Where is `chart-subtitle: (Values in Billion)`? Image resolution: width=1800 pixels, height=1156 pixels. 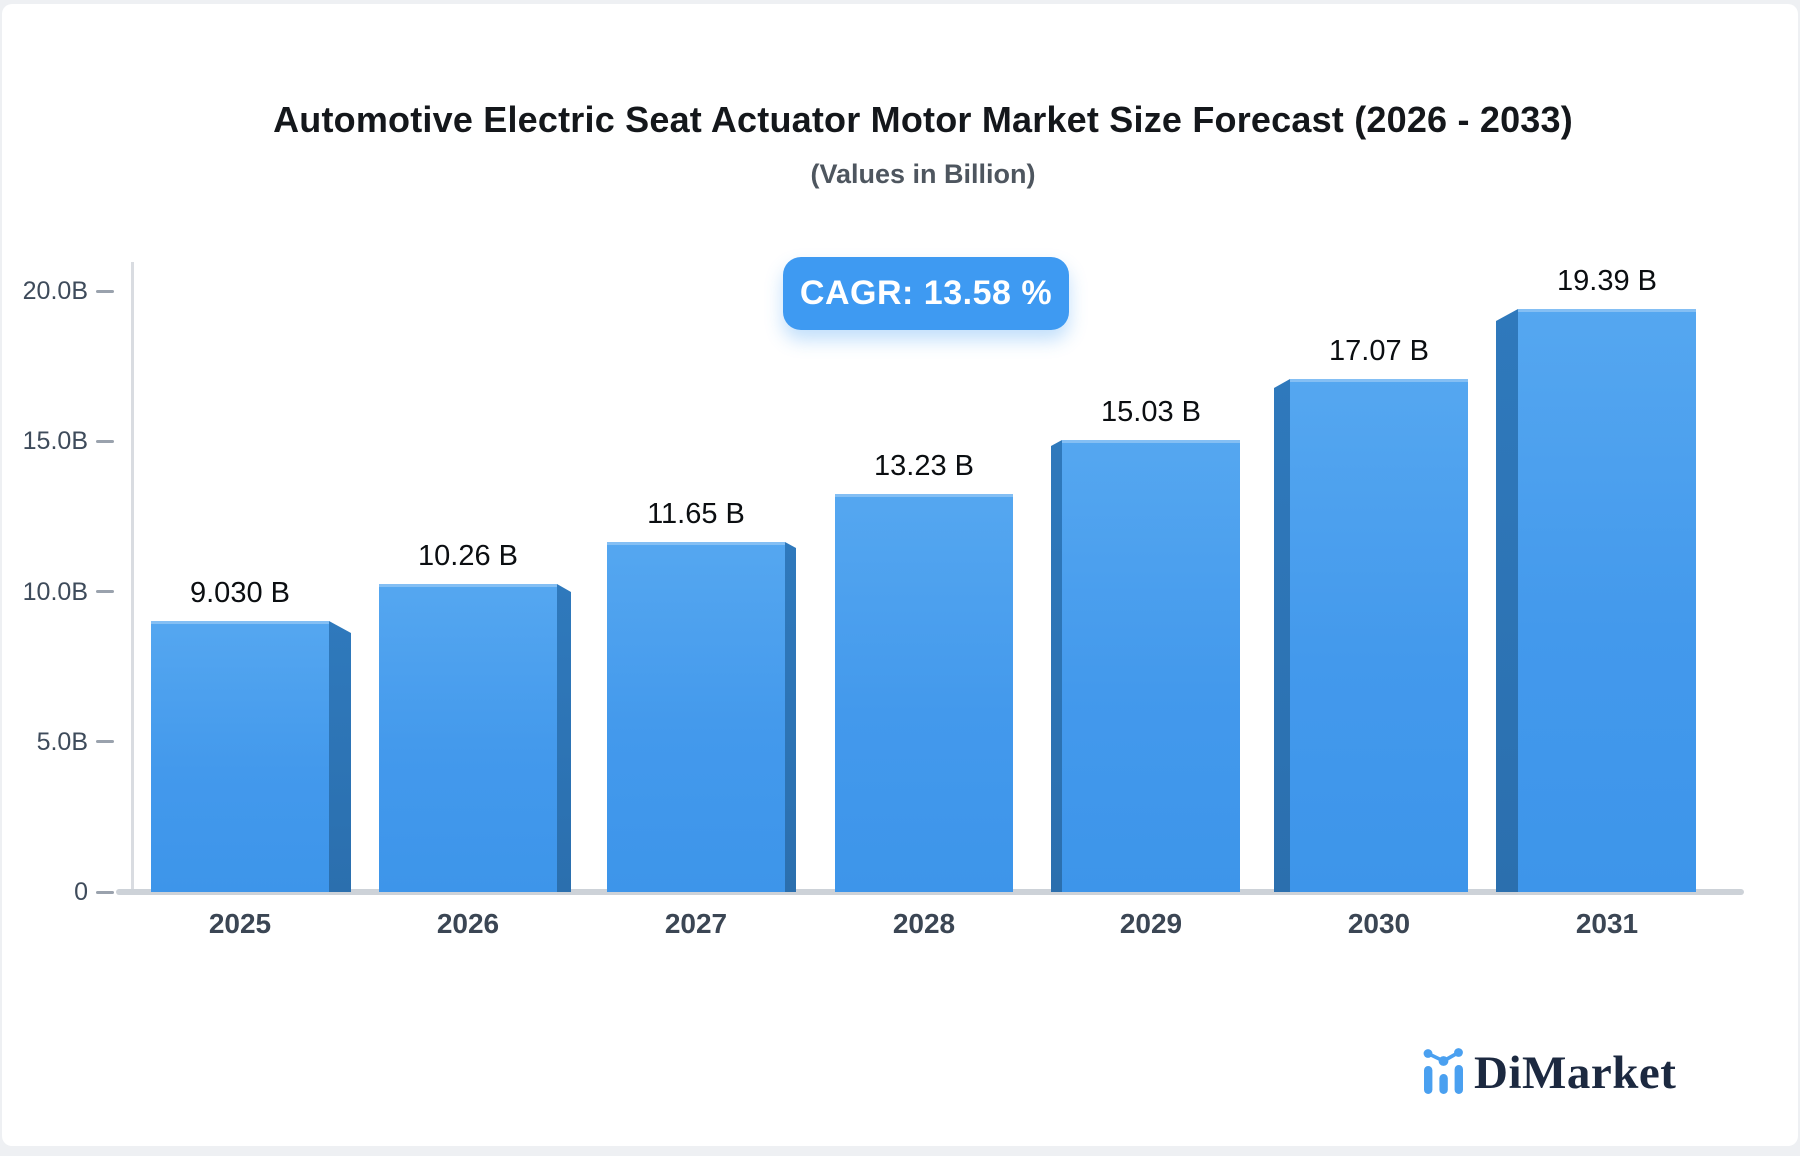 chart-subtitle: (Values in Billion) is located at coordinates (923, 174).